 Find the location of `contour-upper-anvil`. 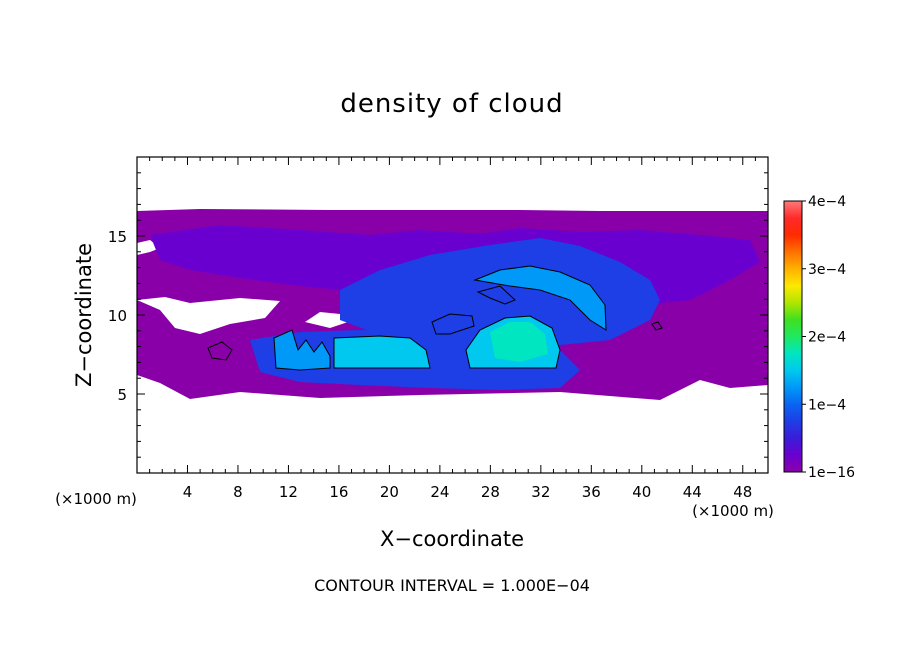

contour-upper-anvil is located at coordinates (540, 298).